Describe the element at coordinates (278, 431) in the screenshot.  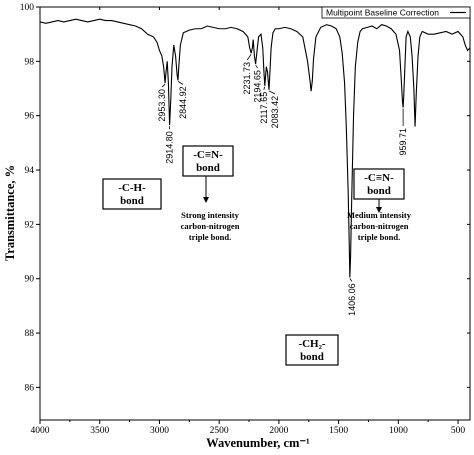
I see `x-tick-label: 2000` at that location.